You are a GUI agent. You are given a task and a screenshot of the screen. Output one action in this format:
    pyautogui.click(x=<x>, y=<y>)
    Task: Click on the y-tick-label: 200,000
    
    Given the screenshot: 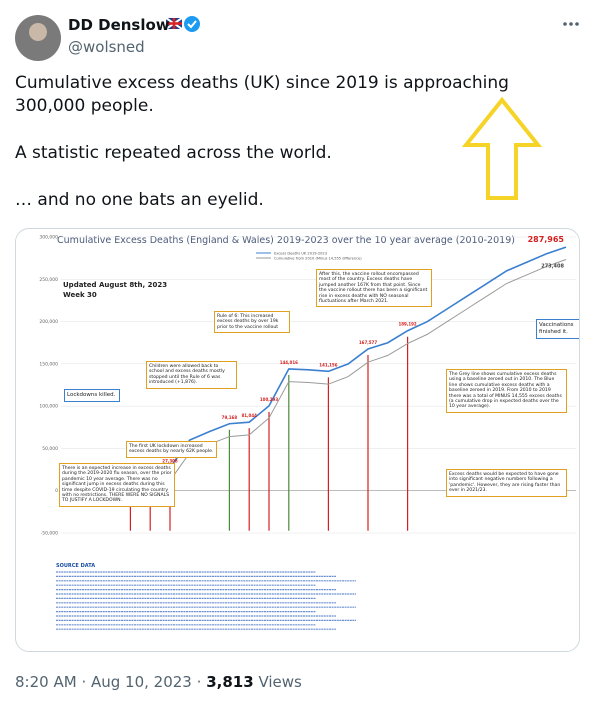 What is the action you would take?
    pyautogui.click(x=48, y=322)
    